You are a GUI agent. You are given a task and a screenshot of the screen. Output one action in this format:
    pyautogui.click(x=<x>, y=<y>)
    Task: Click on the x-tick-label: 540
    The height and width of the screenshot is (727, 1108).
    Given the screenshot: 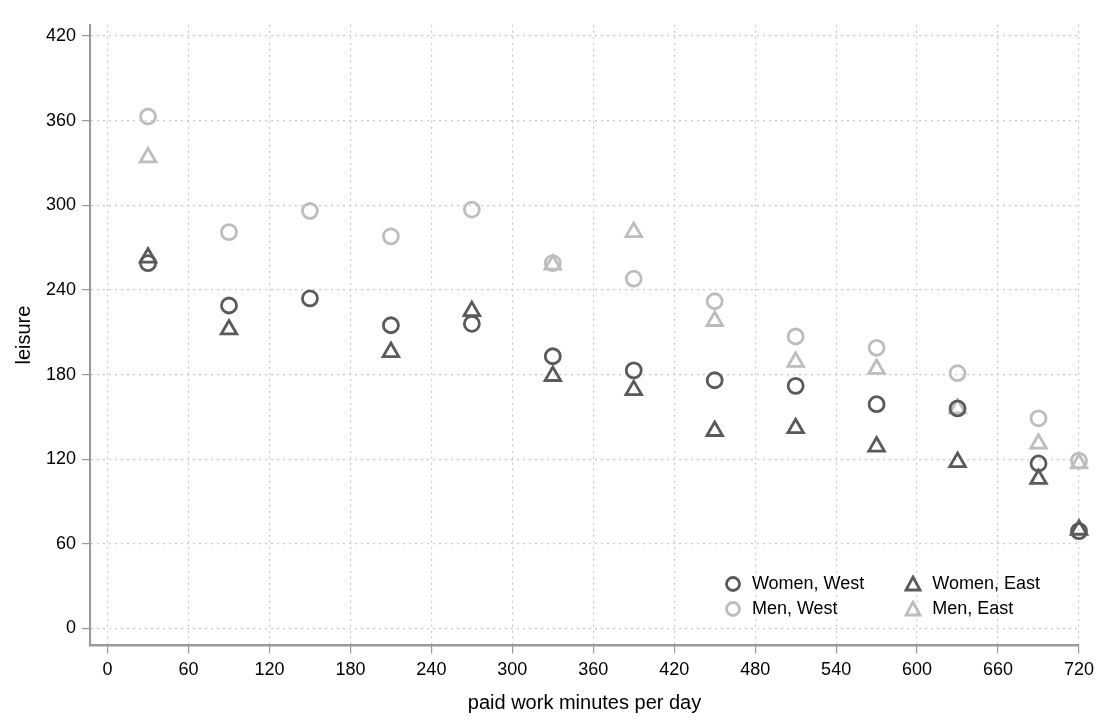 What is the action you would take?
    pyautogui.click(x=836, y=669)
    